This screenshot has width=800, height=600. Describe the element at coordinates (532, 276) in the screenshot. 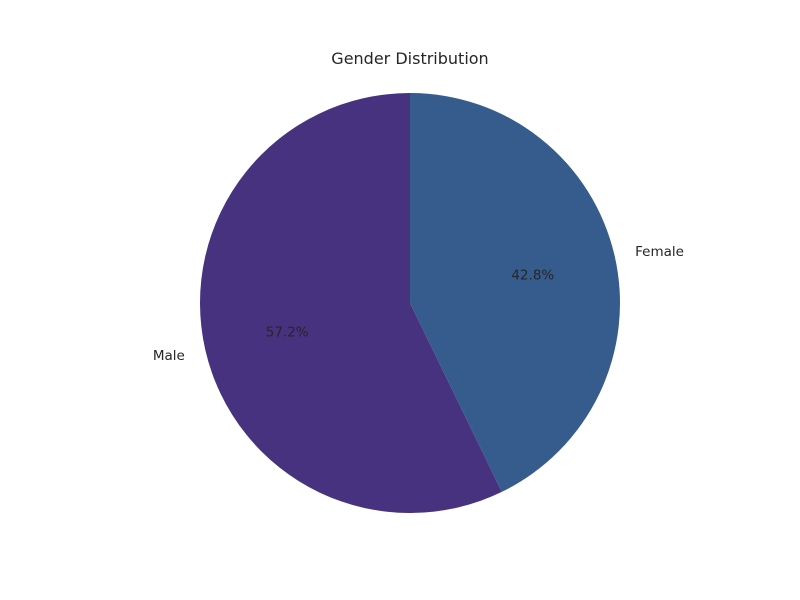

I see `slice-pct-female: 42.8%` at that location.